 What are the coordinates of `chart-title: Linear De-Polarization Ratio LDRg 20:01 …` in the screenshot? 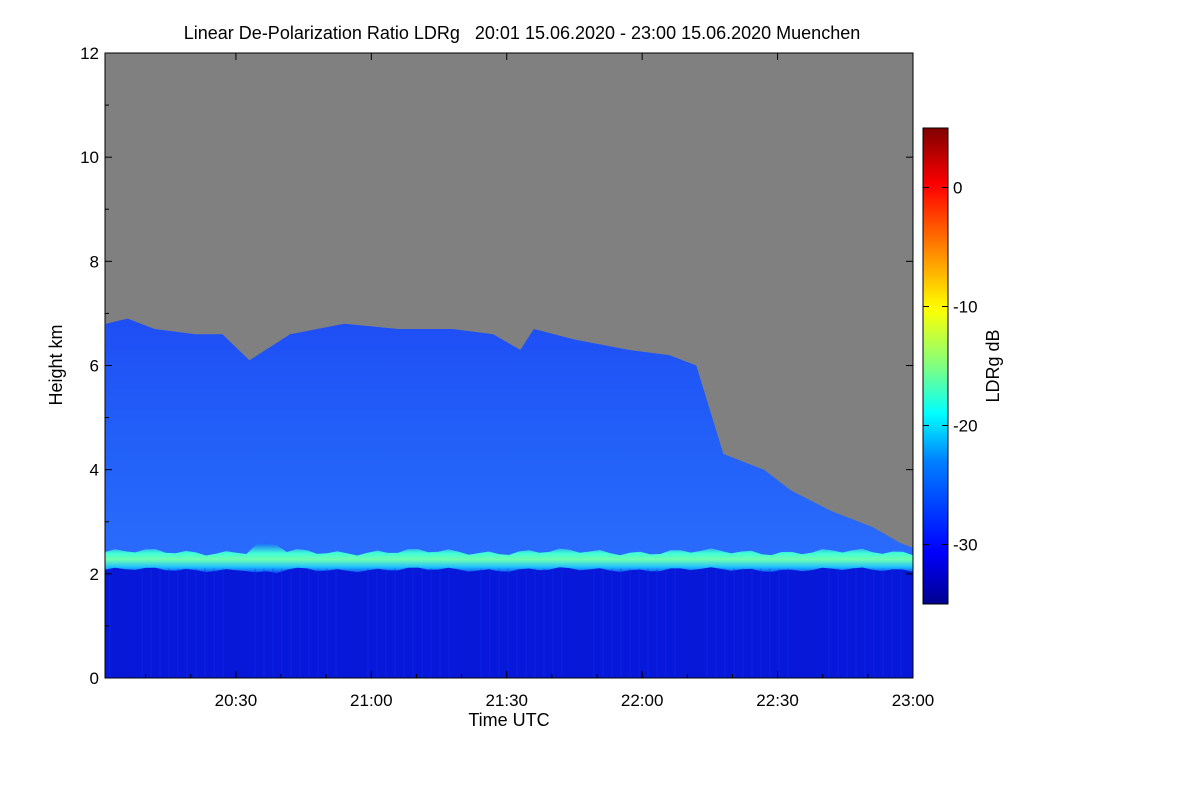 It's located at (522, 33).